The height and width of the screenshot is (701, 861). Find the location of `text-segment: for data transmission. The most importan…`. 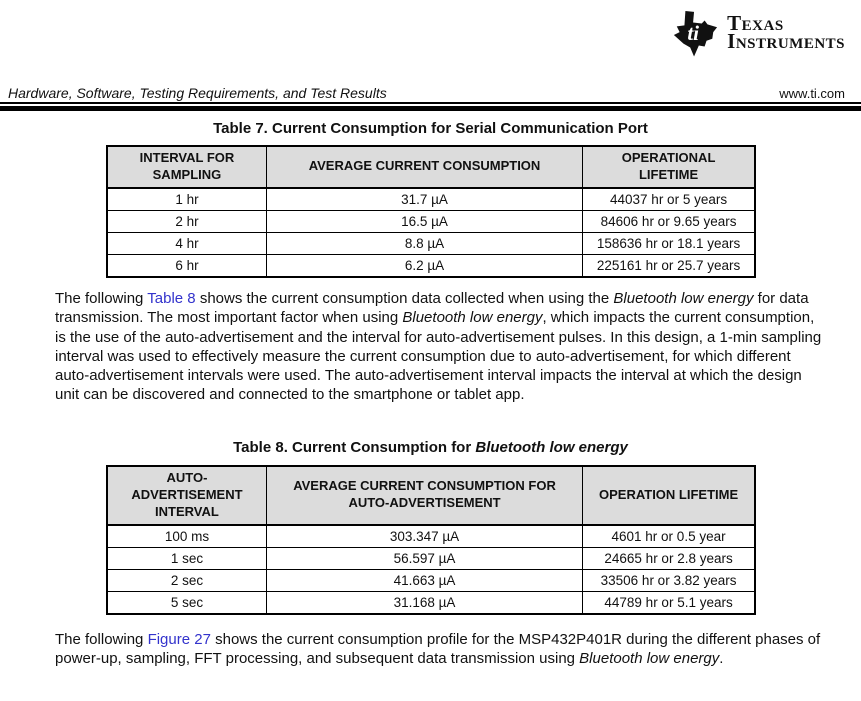

text-segment: for data transmission. The most importan… is located at coordinates (432, 308).